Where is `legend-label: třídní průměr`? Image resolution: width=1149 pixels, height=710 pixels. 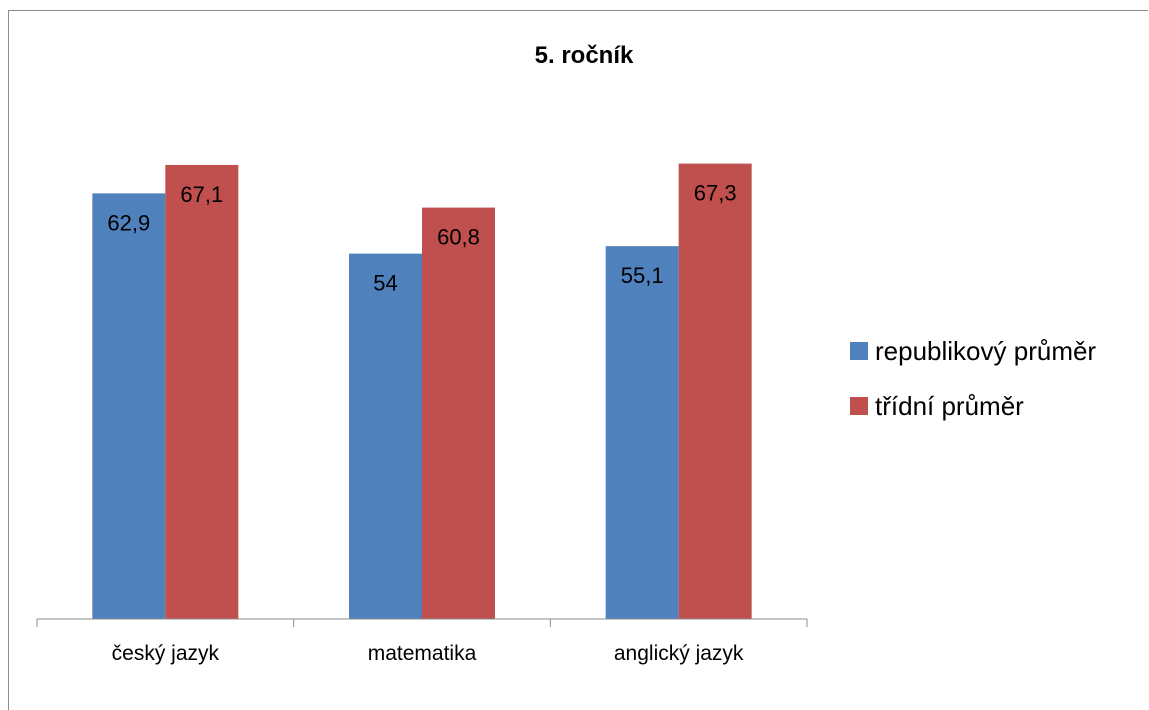 legend-label: třídní průměr is located at coordinates (949, 406).